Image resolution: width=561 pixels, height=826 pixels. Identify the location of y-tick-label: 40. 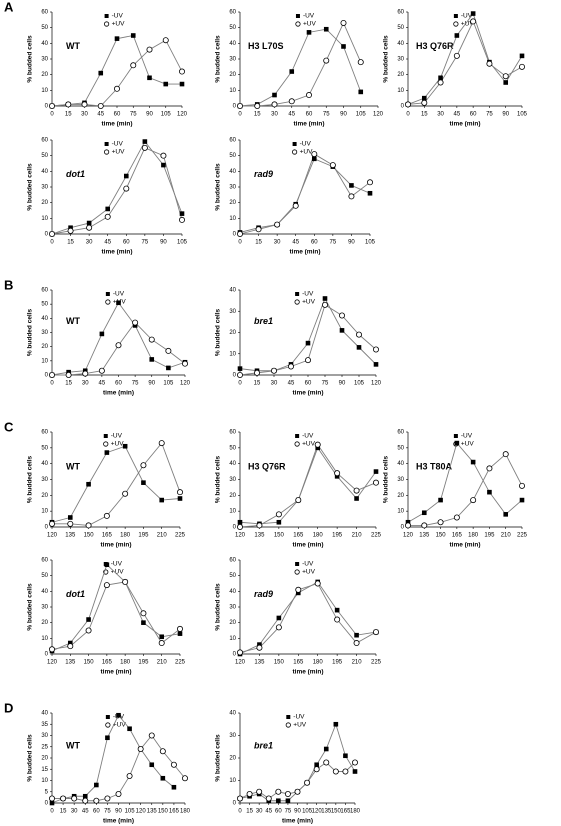
(232, 44).